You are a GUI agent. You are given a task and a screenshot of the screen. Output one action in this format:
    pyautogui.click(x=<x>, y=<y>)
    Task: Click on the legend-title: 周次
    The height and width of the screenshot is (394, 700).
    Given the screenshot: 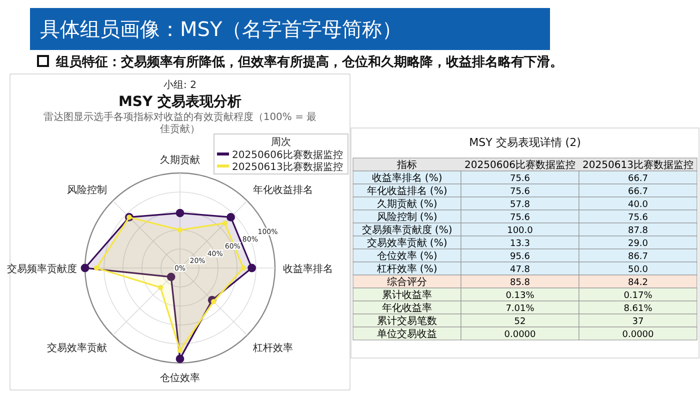 What is the action you would take?
    pyautogui.click(x=281, y=142)
    